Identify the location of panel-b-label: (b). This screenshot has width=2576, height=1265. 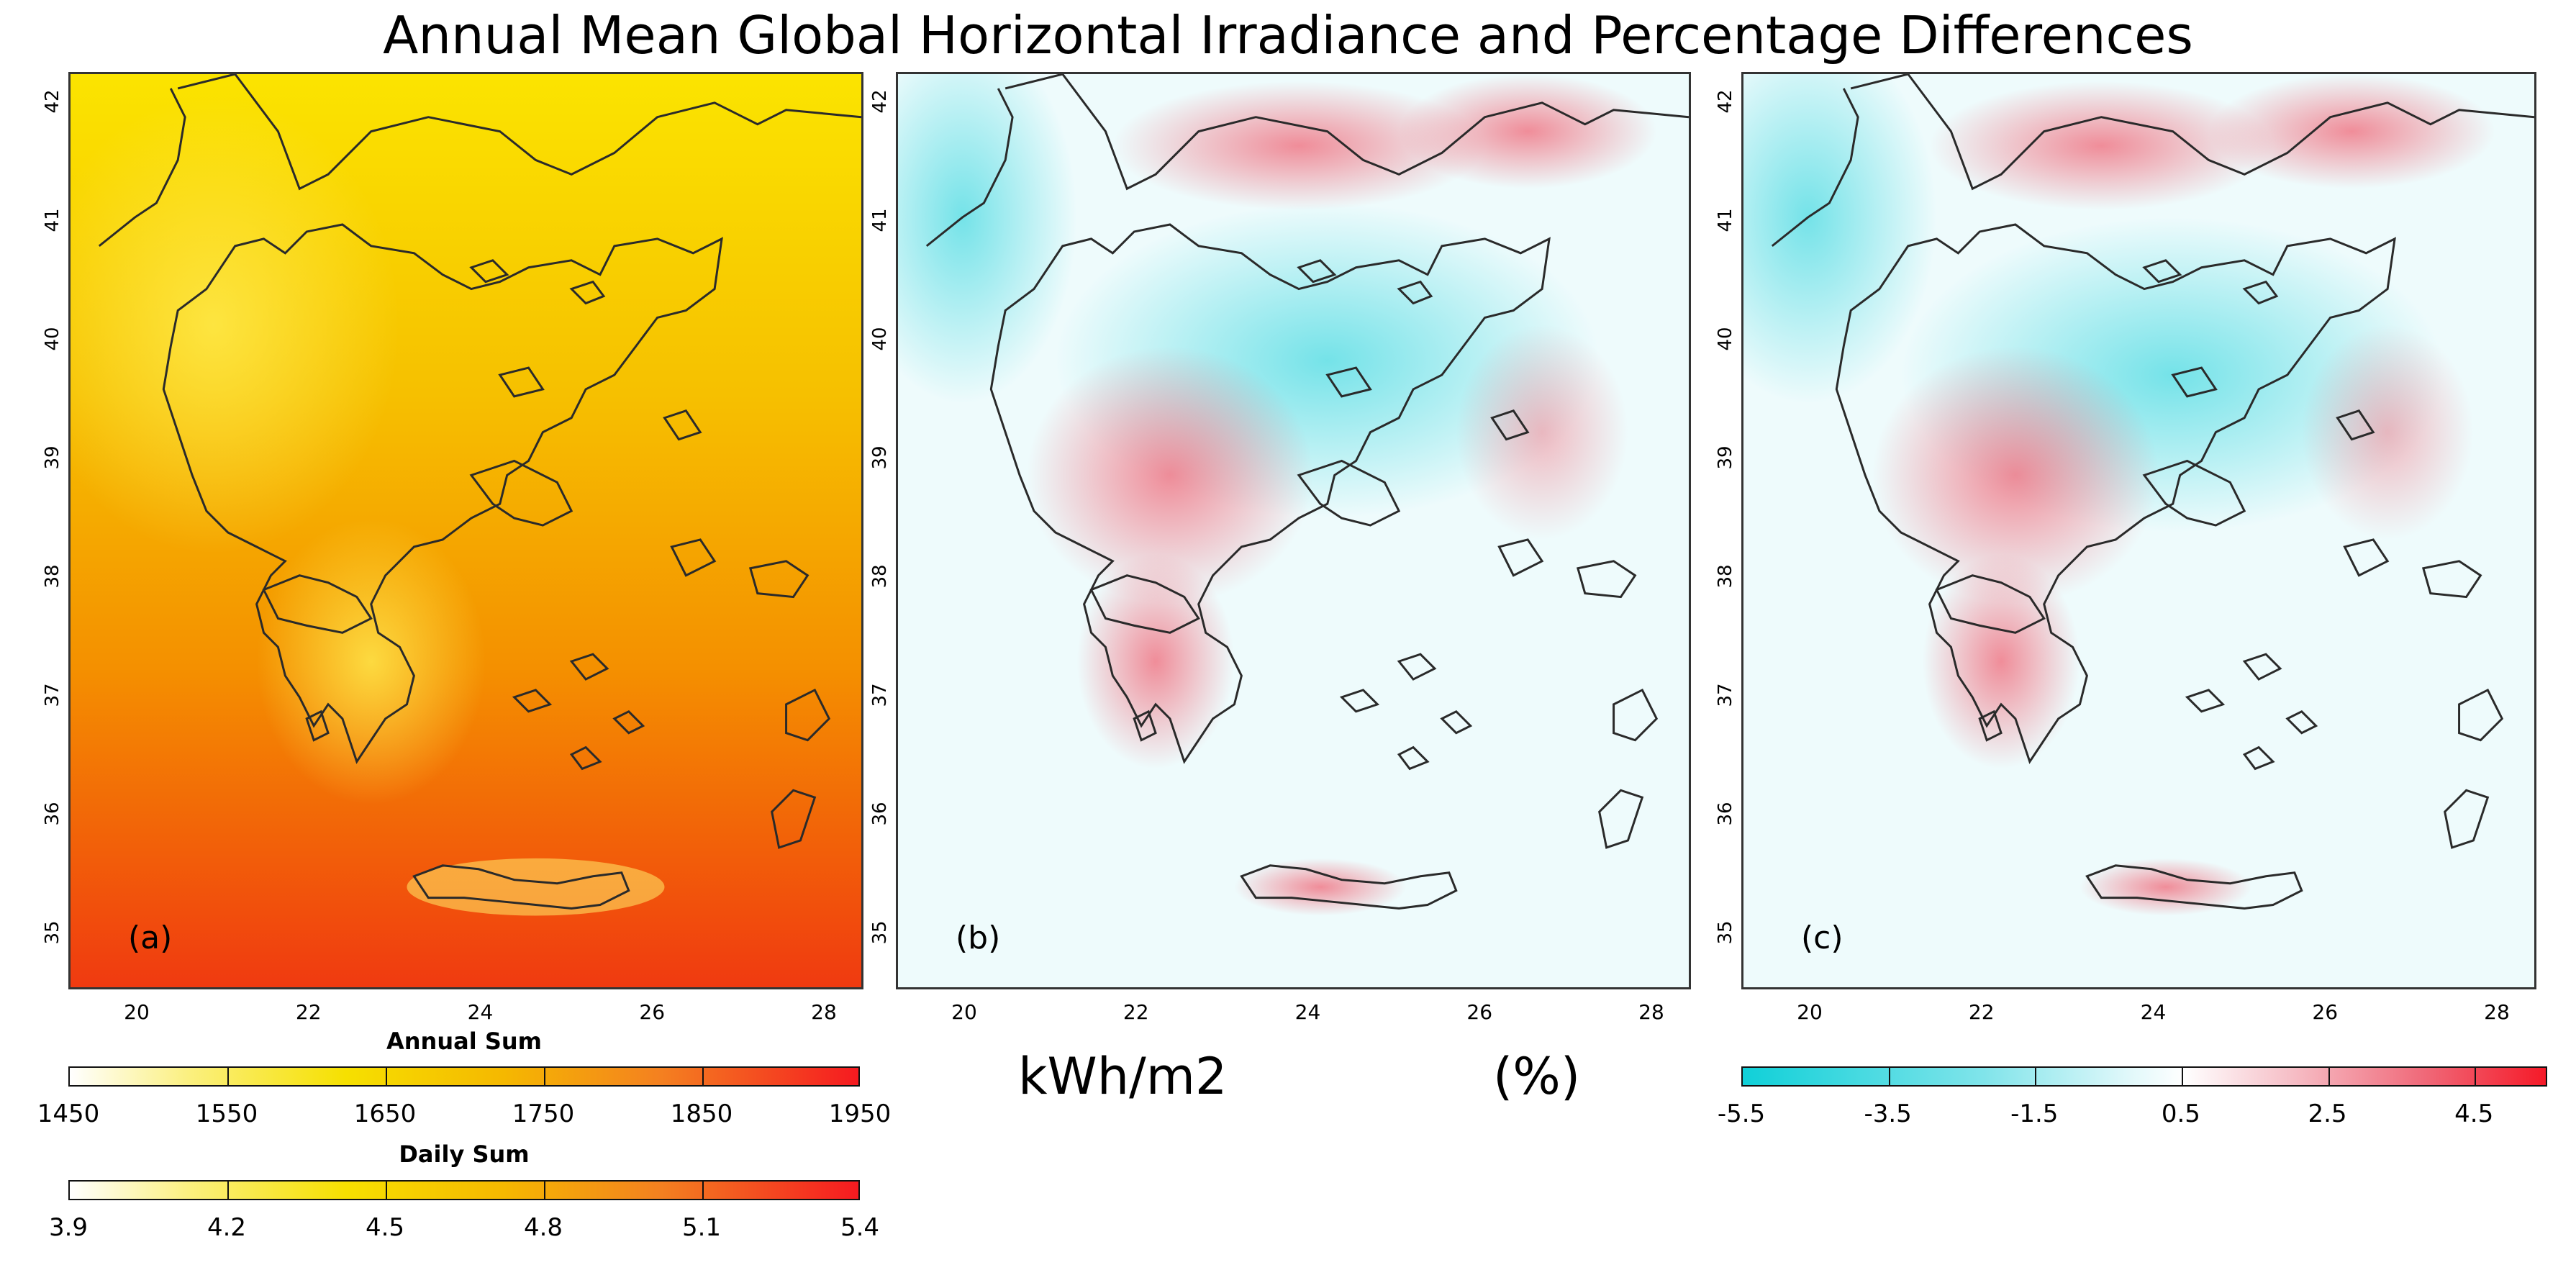
(978, 938).